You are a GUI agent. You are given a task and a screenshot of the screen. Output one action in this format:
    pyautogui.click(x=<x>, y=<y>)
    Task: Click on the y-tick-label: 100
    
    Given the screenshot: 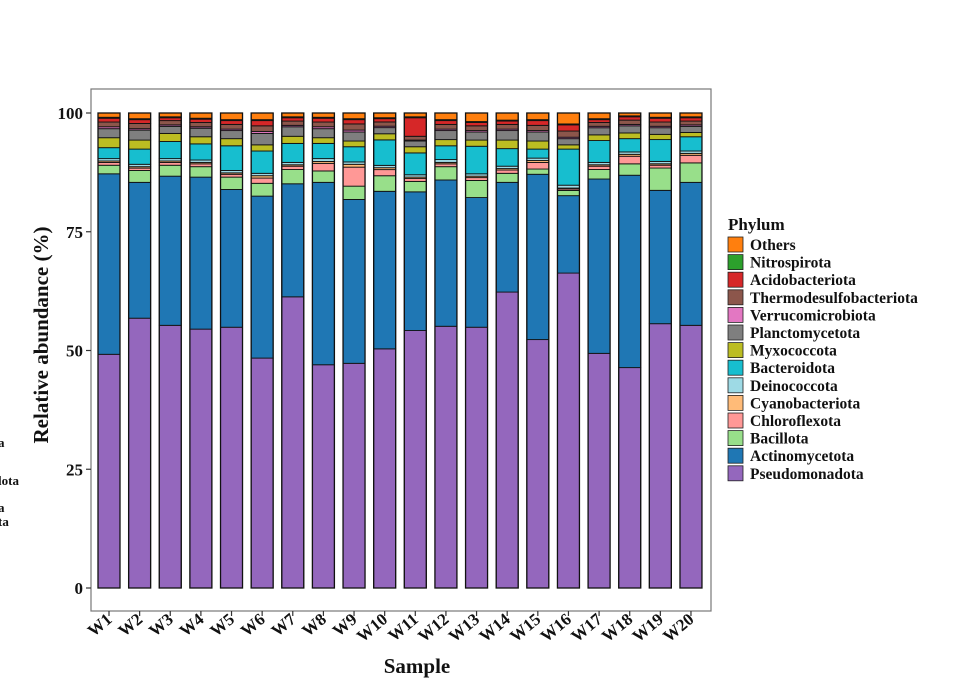 What is the action you would take?
    pyautogui.click(x=71, y=113)
    